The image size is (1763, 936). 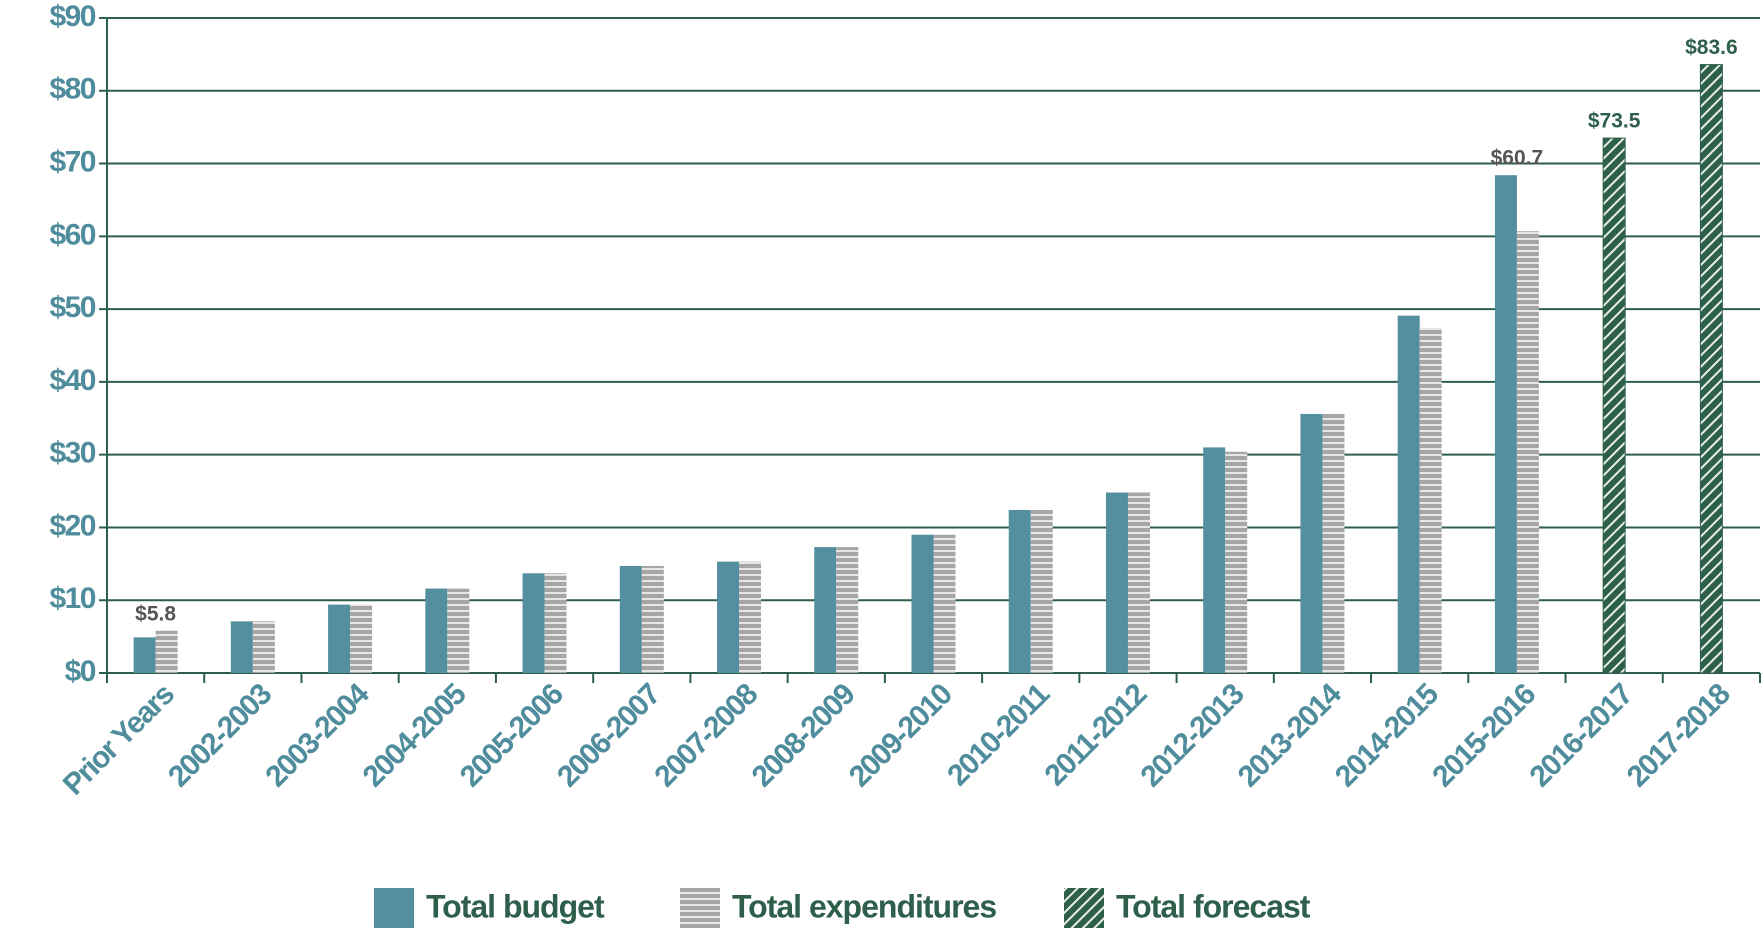 I want to click on x-tick-label-group: 2007-2008, so click(x=706, y=736).